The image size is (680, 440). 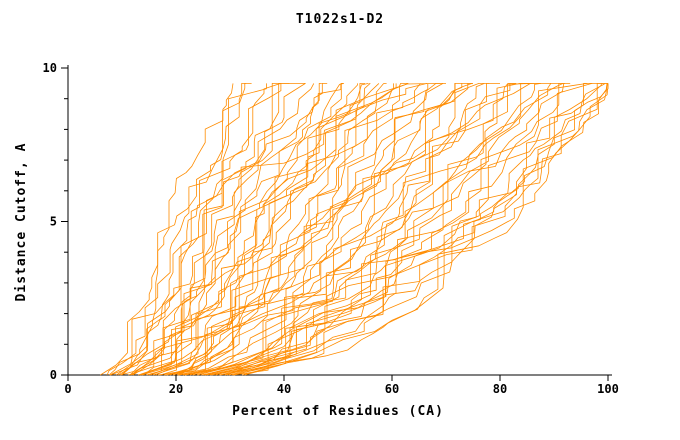 What do you see at coordinates (392, 389) in the screenshot?
I see `x-tick-label: 60` at bounding box center [392, 389].